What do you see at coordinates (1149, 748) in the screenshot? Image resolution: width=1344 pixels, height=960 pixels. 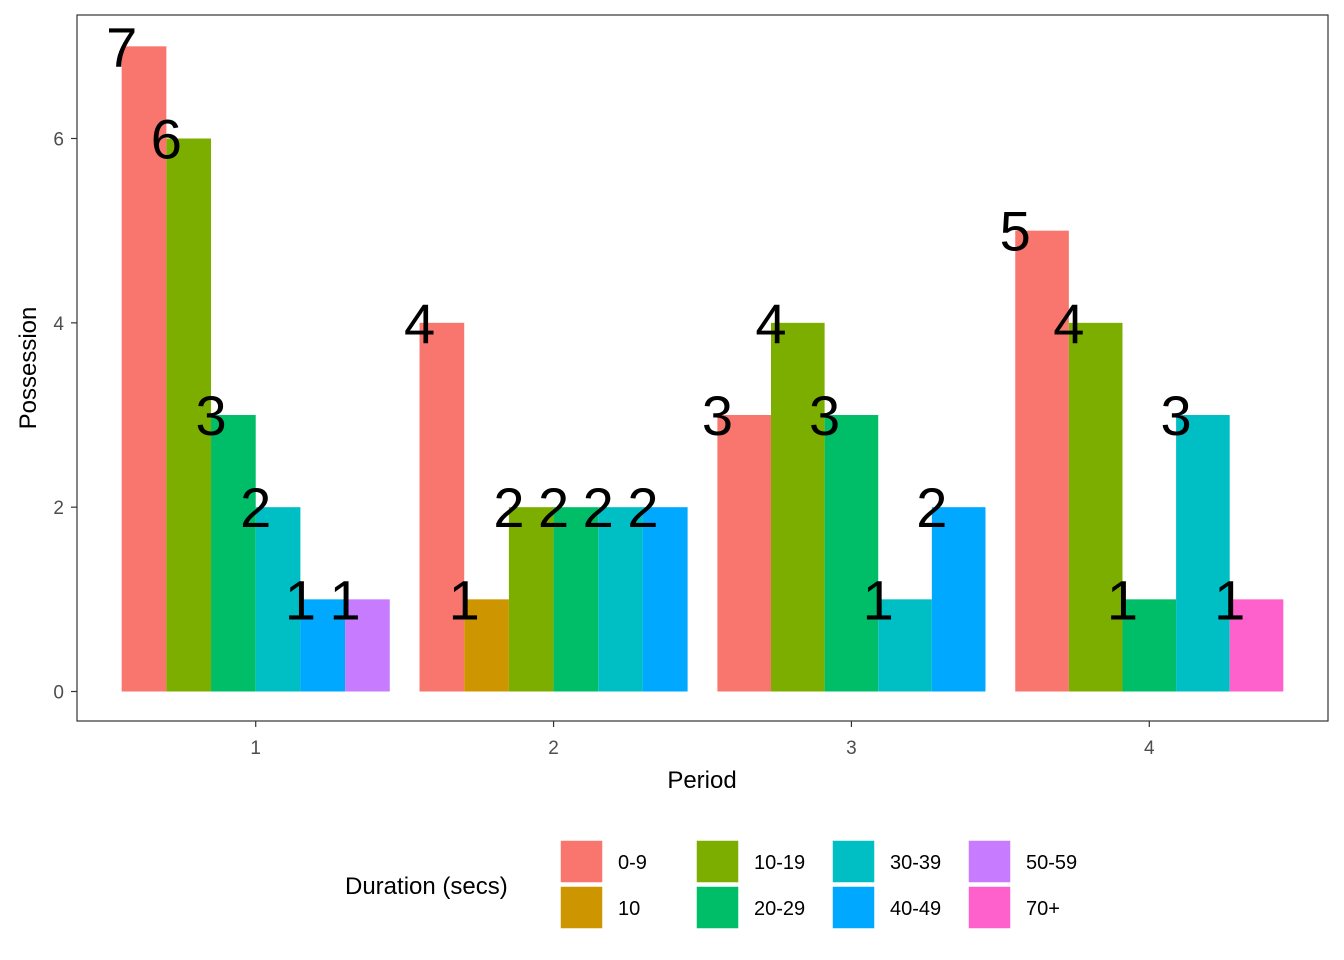 I see `x-tick-label: 4` at bounding box center [1149, 748].